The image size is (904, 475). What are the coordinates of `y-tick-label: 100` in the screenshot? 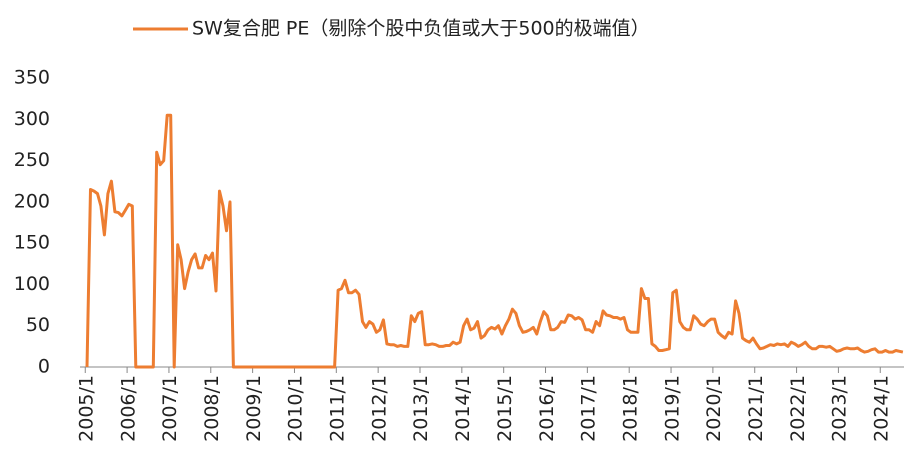 It's located at (32, 284).